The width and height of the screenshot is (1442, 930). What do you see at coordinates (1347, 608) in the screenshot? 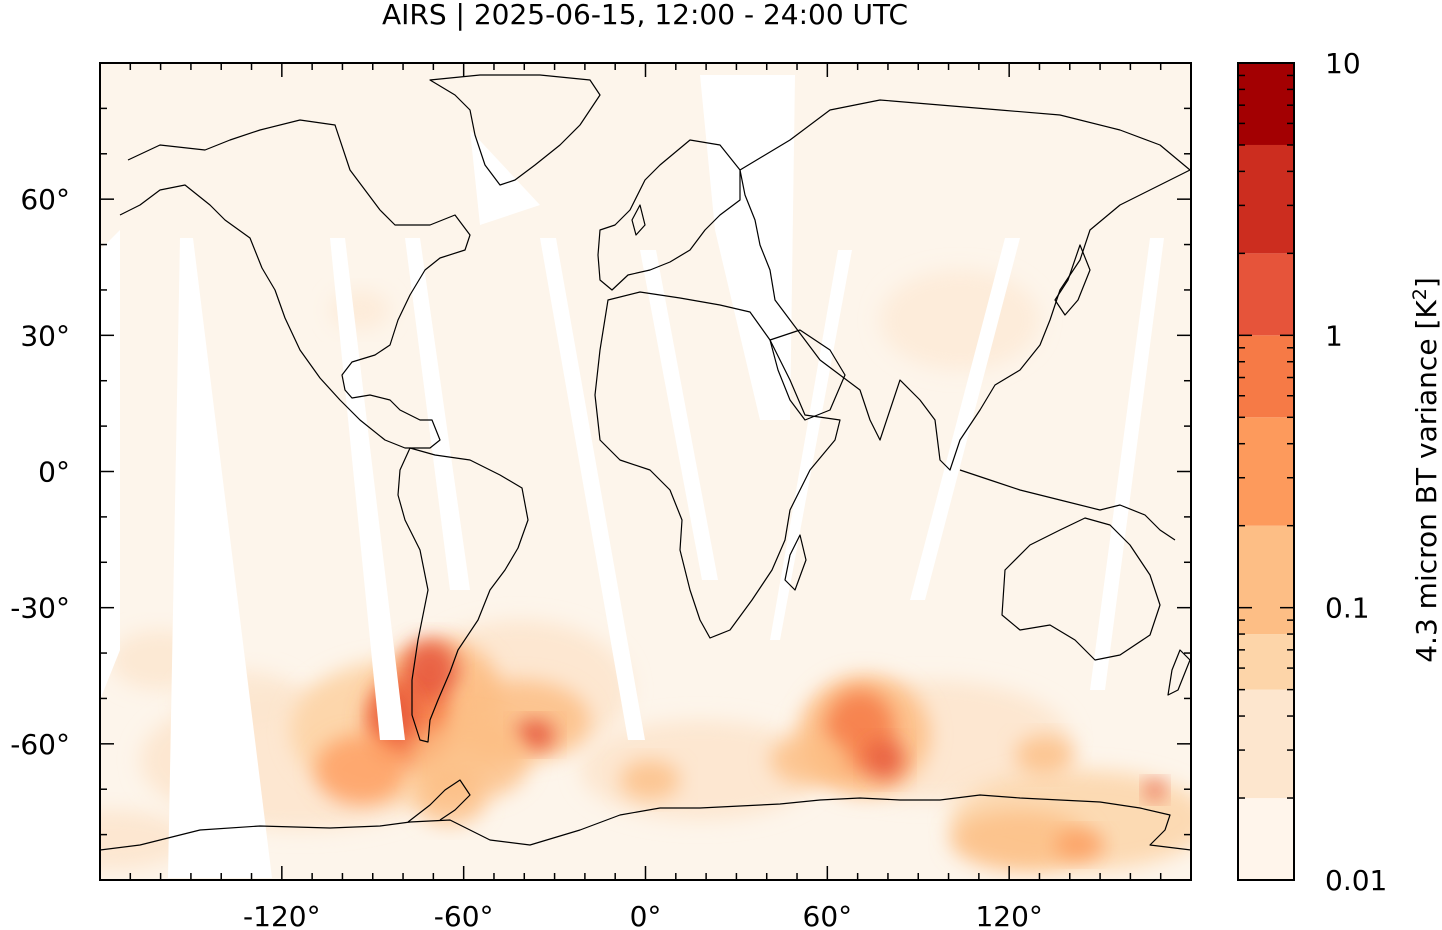
I see `colorbar-tick-label: 0.1` at bounding box center [1347, 608].